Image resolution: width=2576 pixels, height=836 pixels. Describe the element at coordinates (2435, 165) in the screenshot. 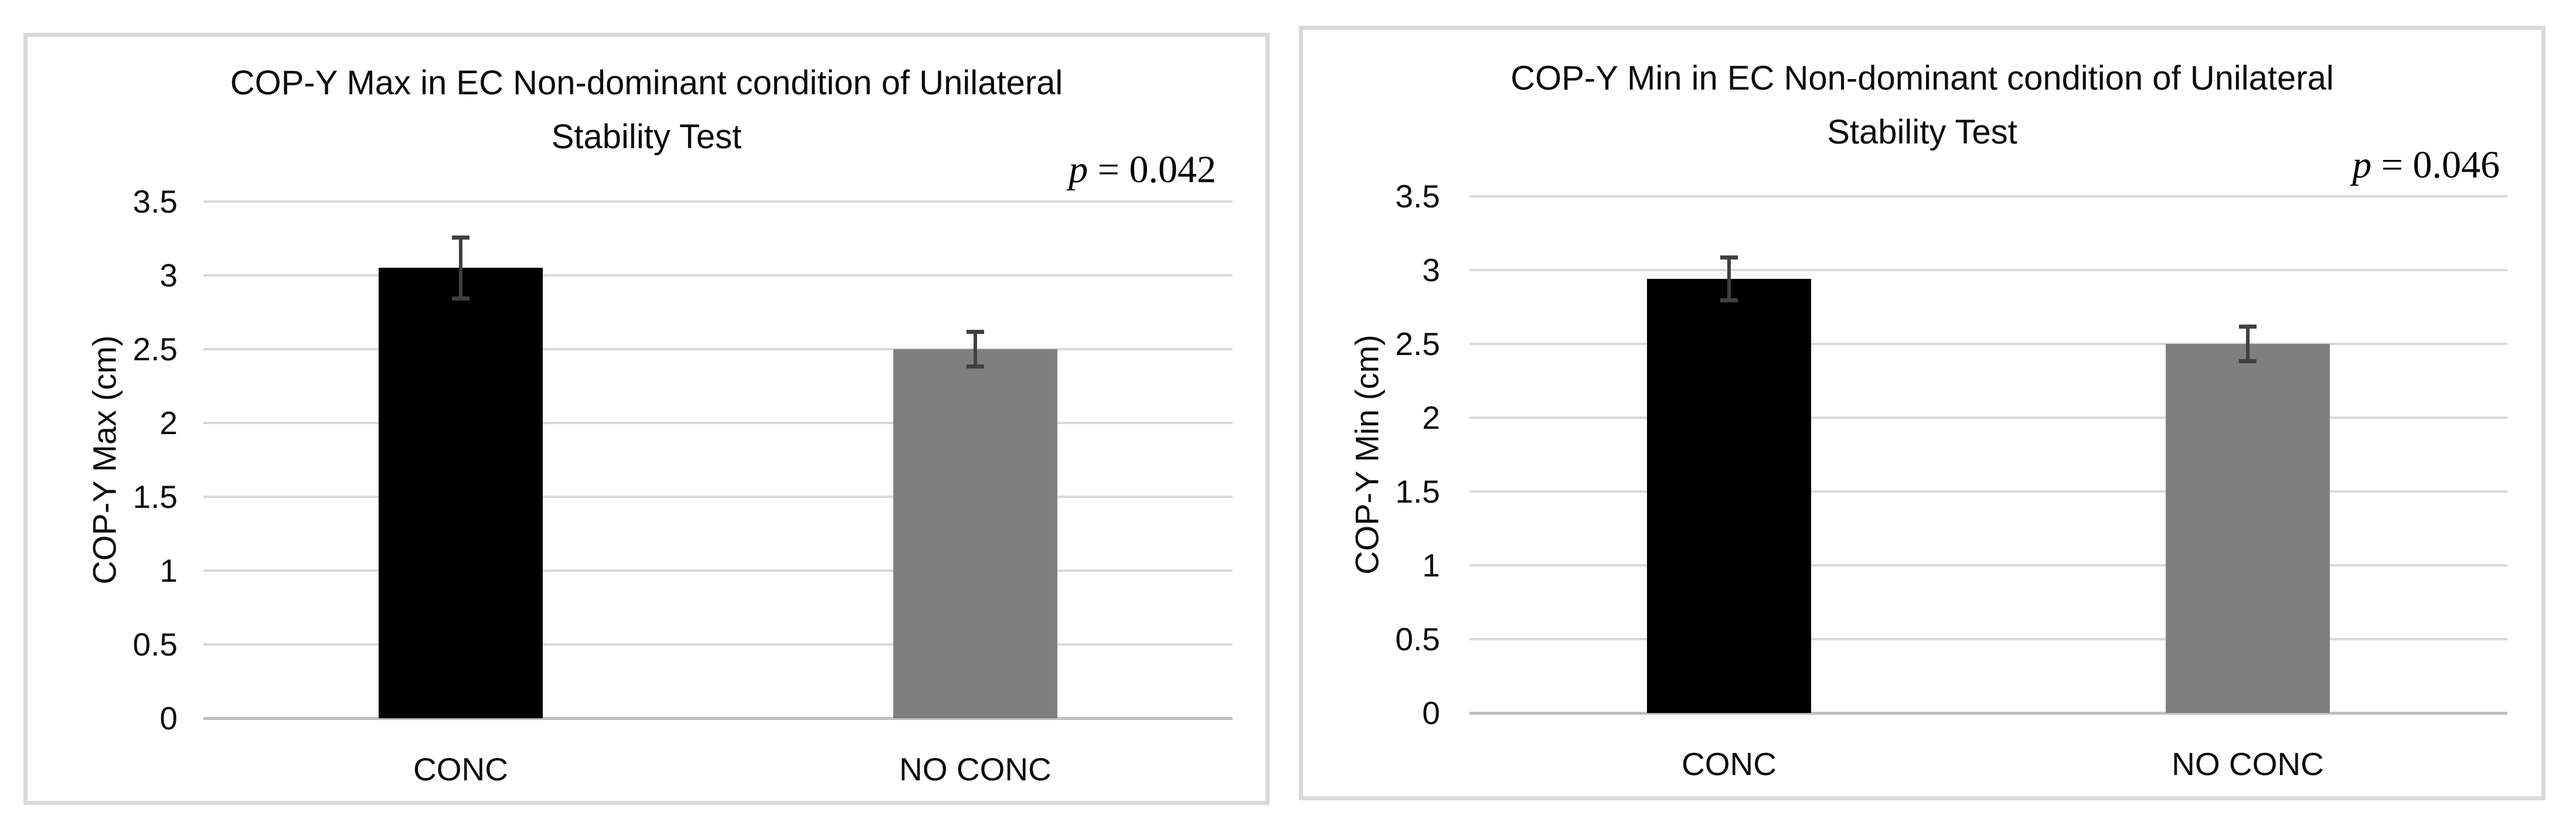

I see `p-value-text: = 0.046` at that location.